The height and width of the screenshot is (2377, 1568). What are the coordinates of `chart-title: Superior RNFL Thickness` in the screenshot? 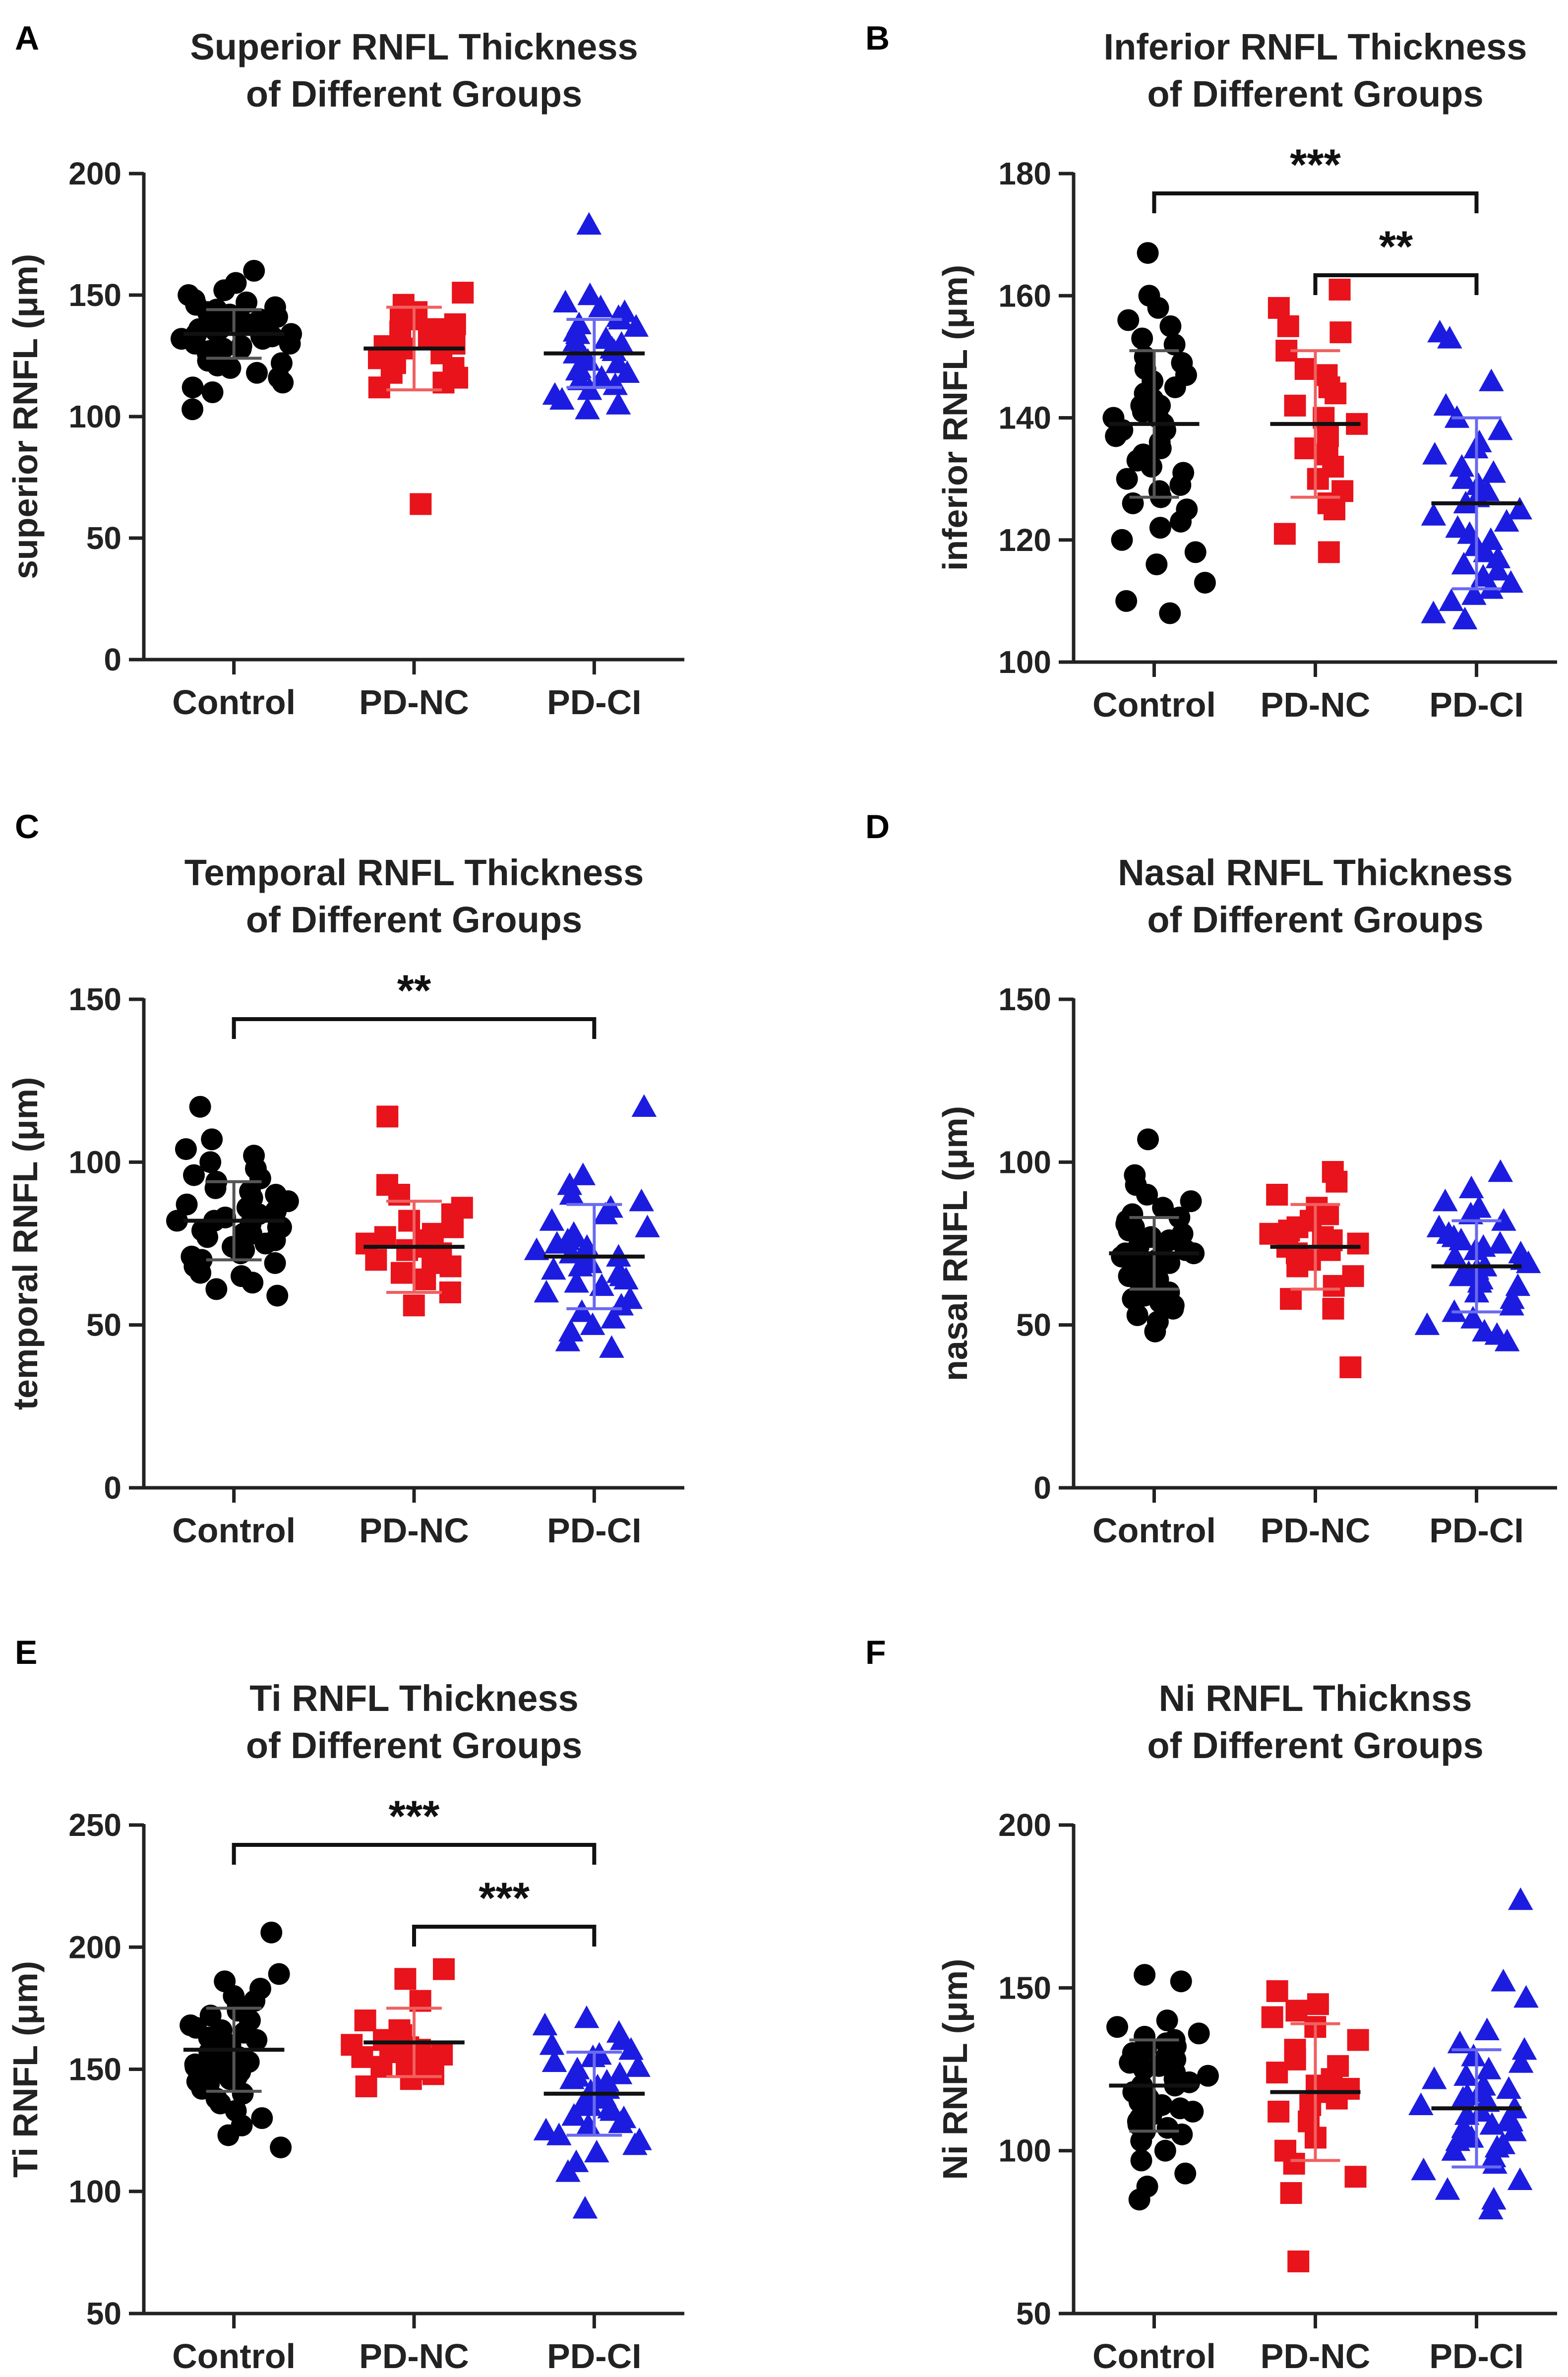 It's located at (414, 46).